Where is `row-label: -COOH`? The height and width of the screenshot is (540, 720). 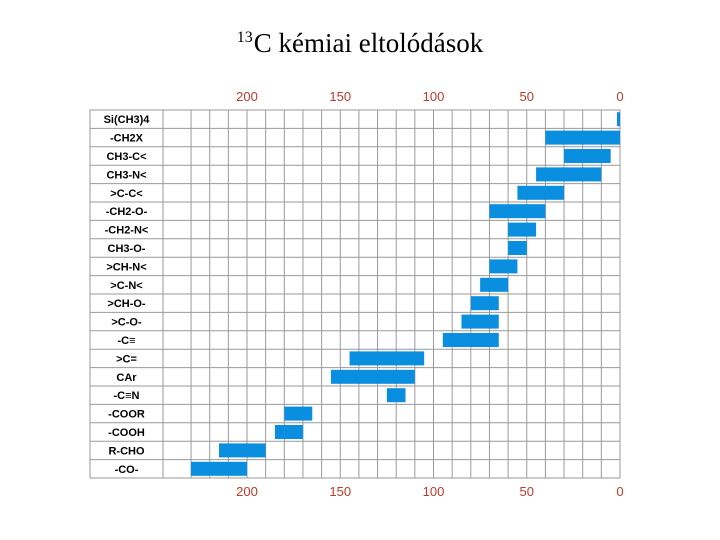 row-label: -COOH is located at coordinates (126, 433).